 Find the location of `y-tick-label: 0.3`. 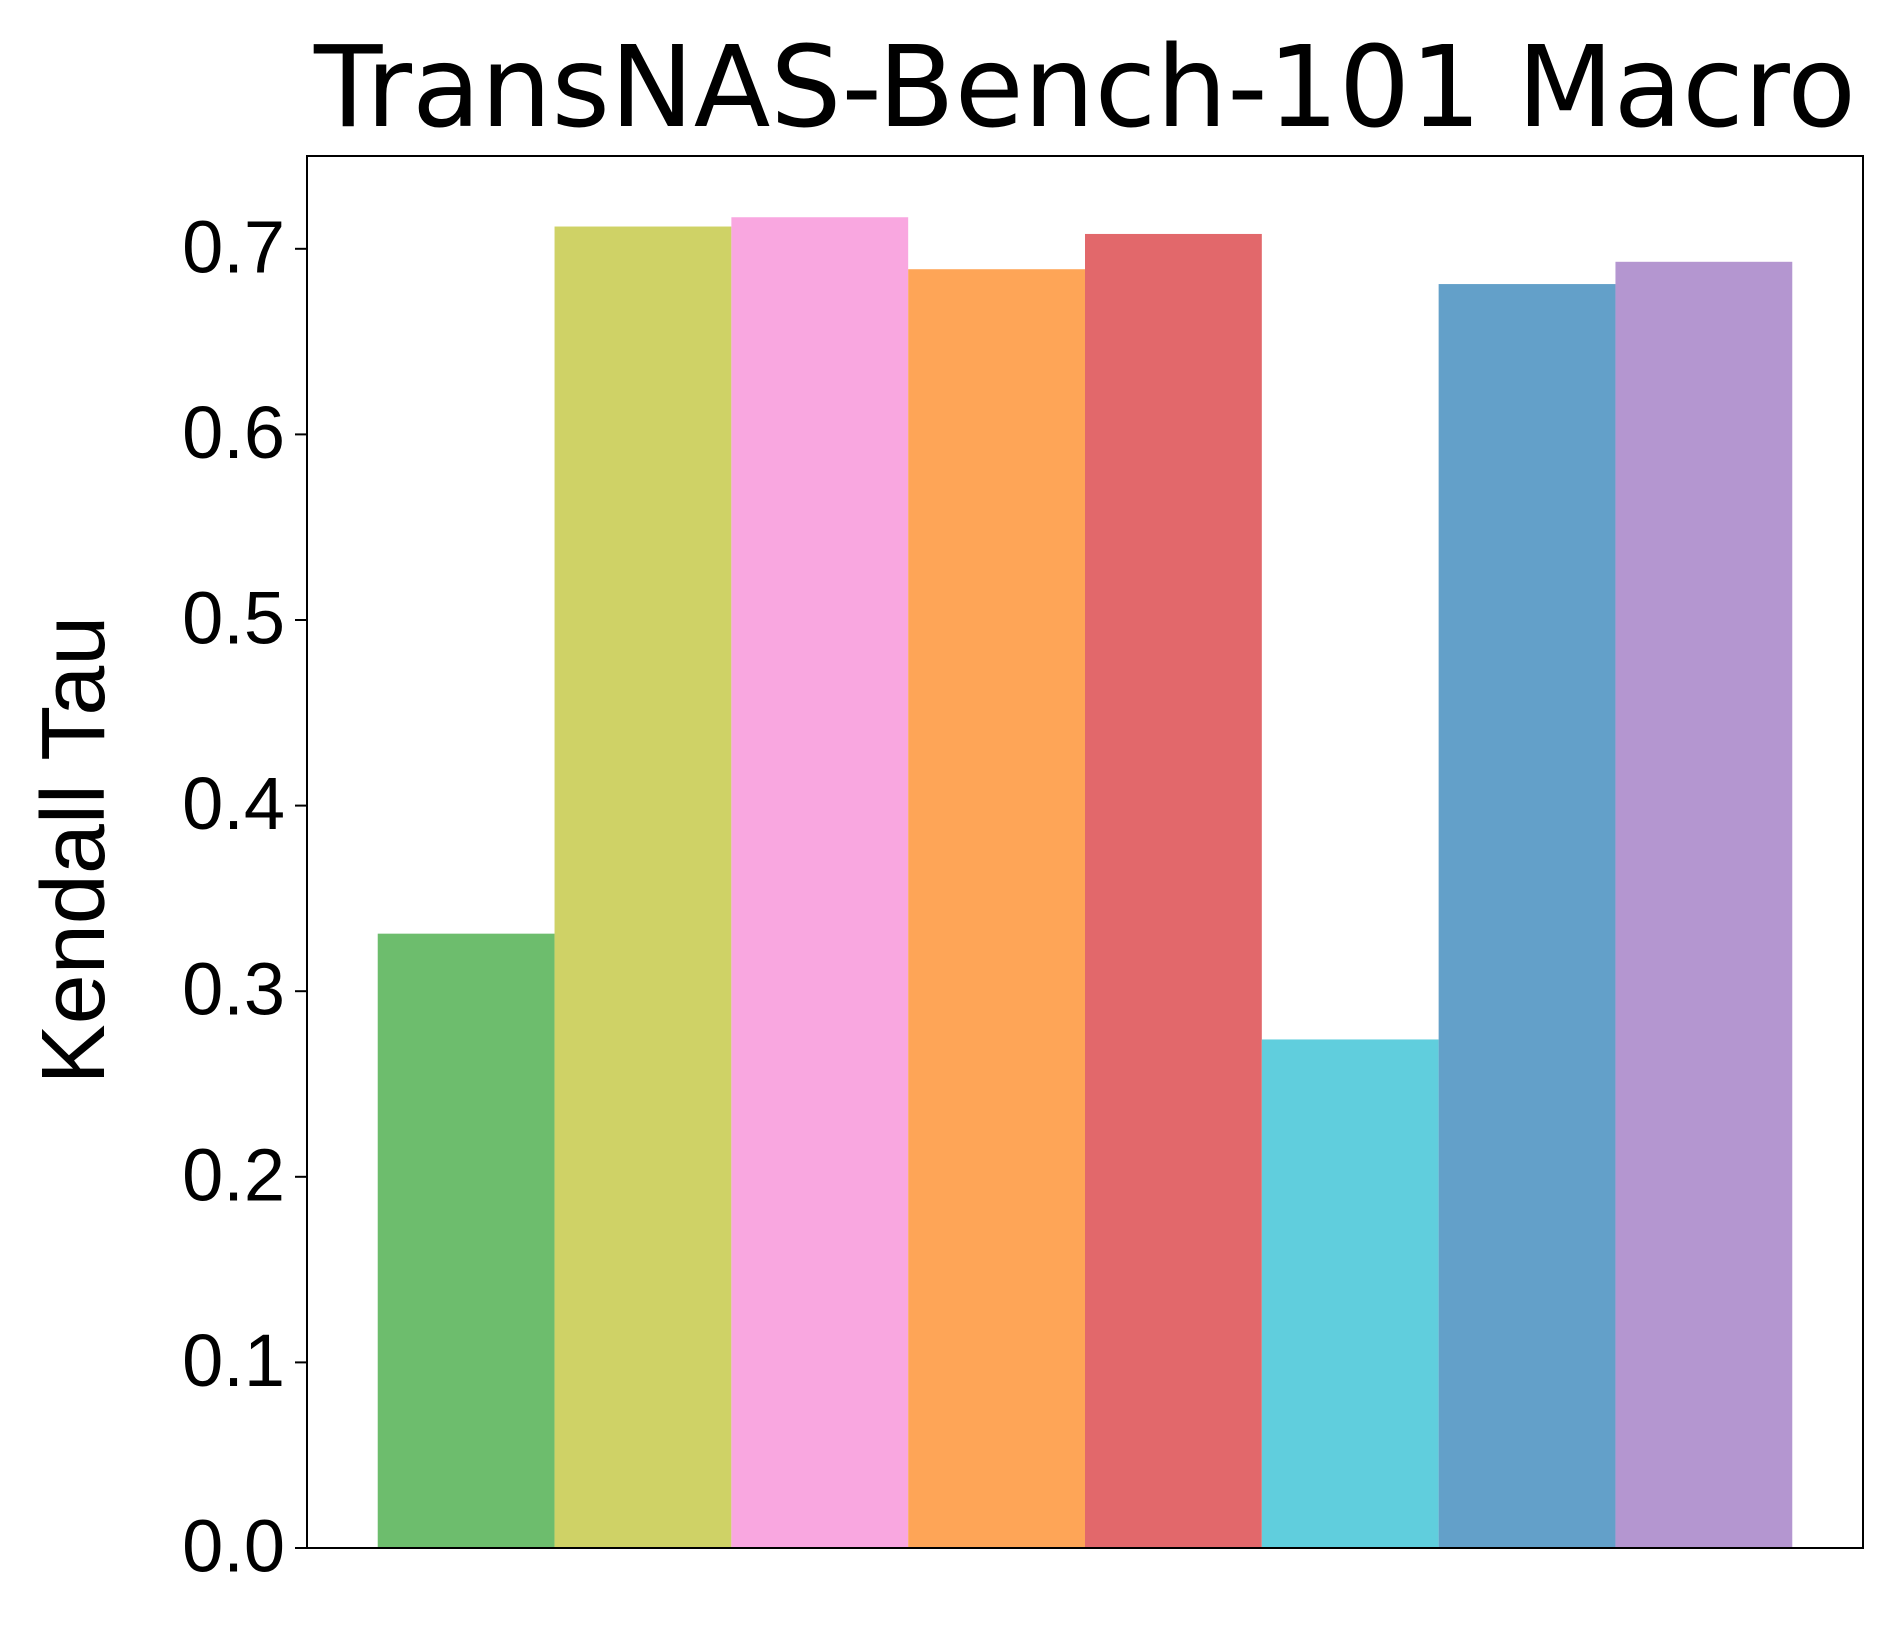

y-tick-label: 0.3 is located at coordinates (233, 989).